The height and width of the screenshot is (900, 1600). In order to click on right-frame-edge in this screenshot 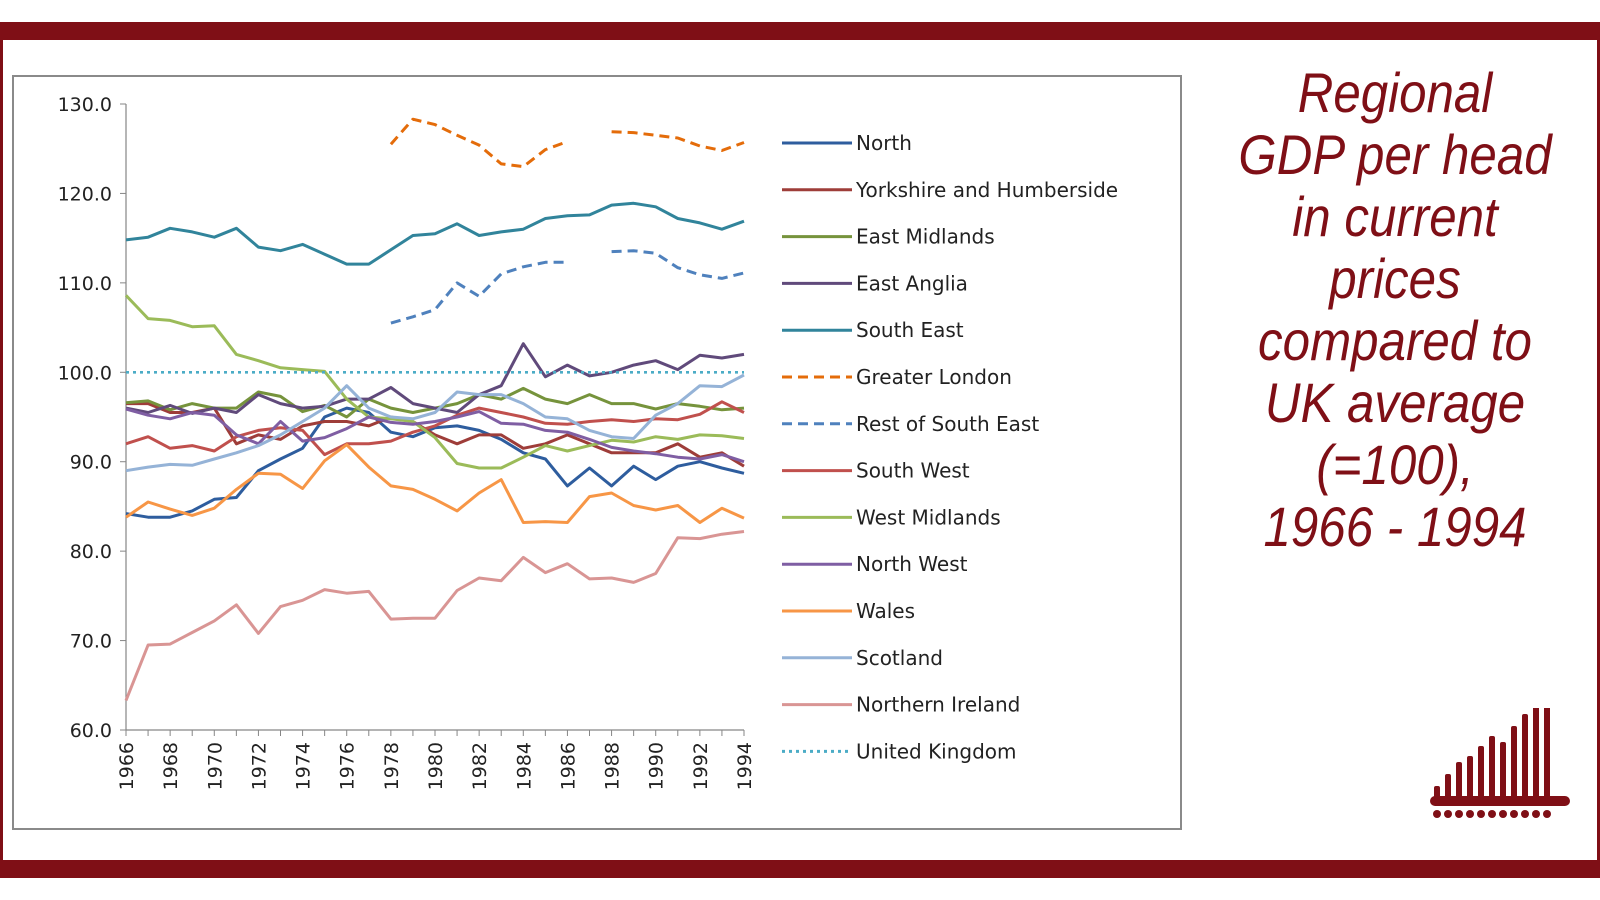, I will do `click(1598, 450)`.